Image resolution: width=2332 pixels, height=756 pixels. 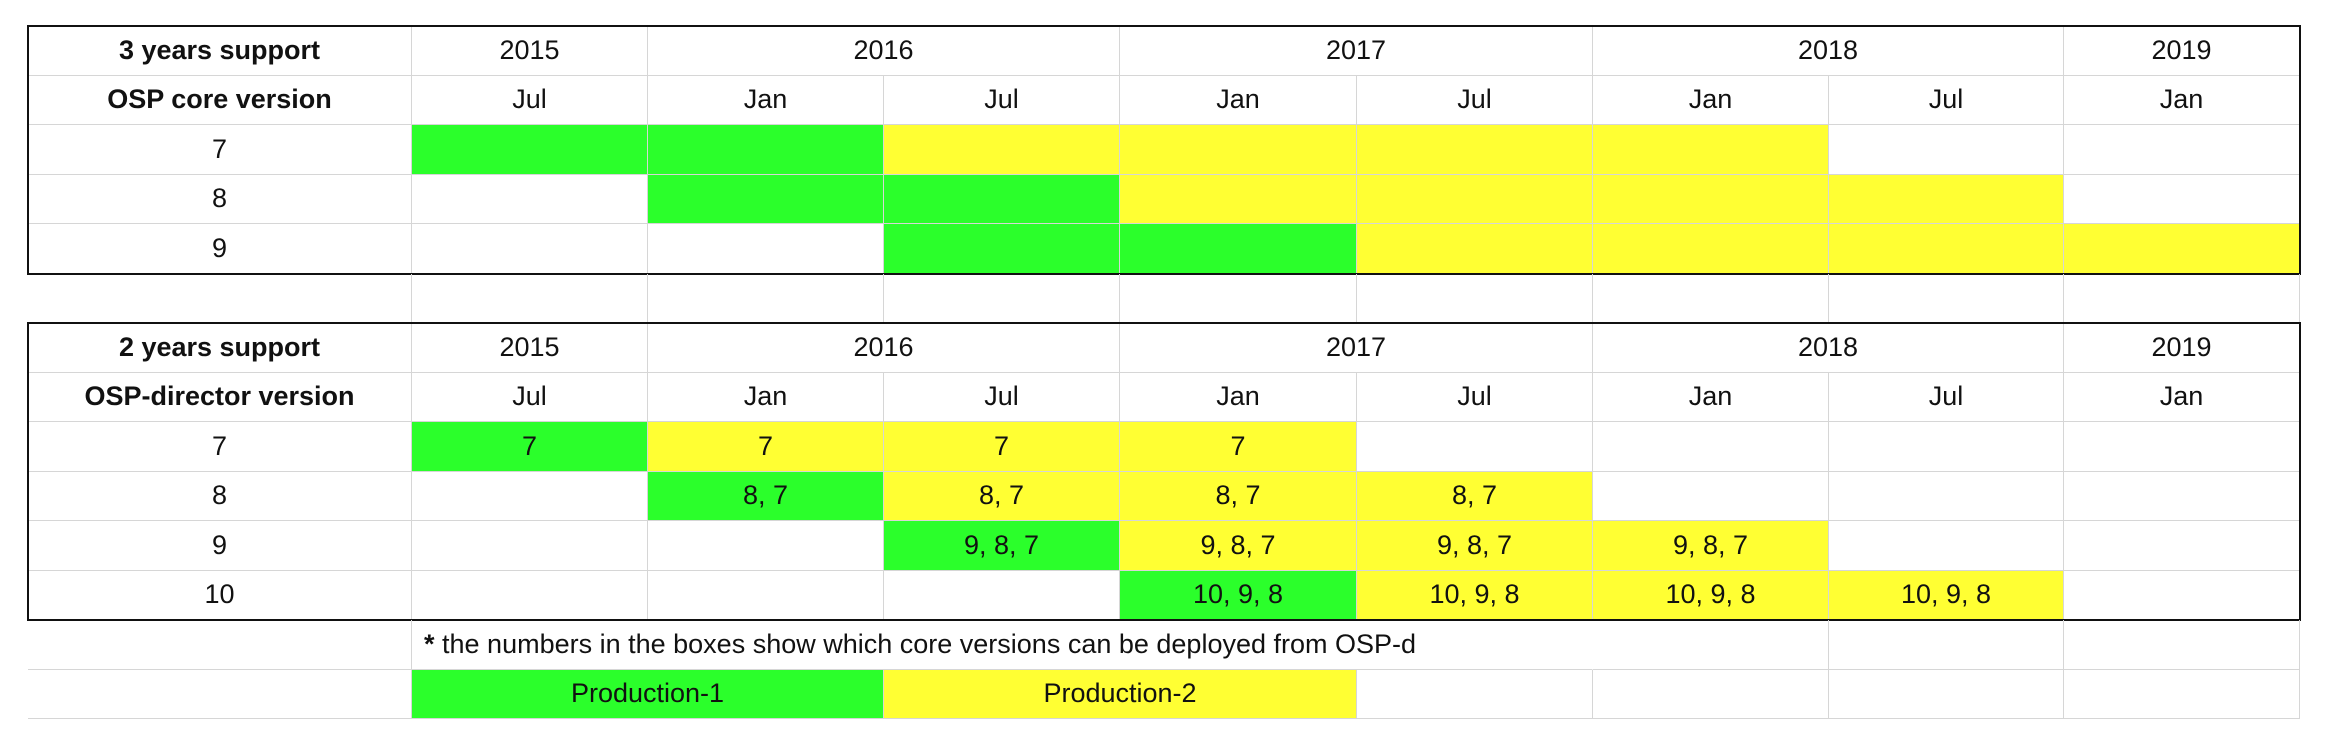 What do you see at coordinates (220, 150) in the screenshot?
I see `core-table-version-label: 7` at bounding box center [220, 150].